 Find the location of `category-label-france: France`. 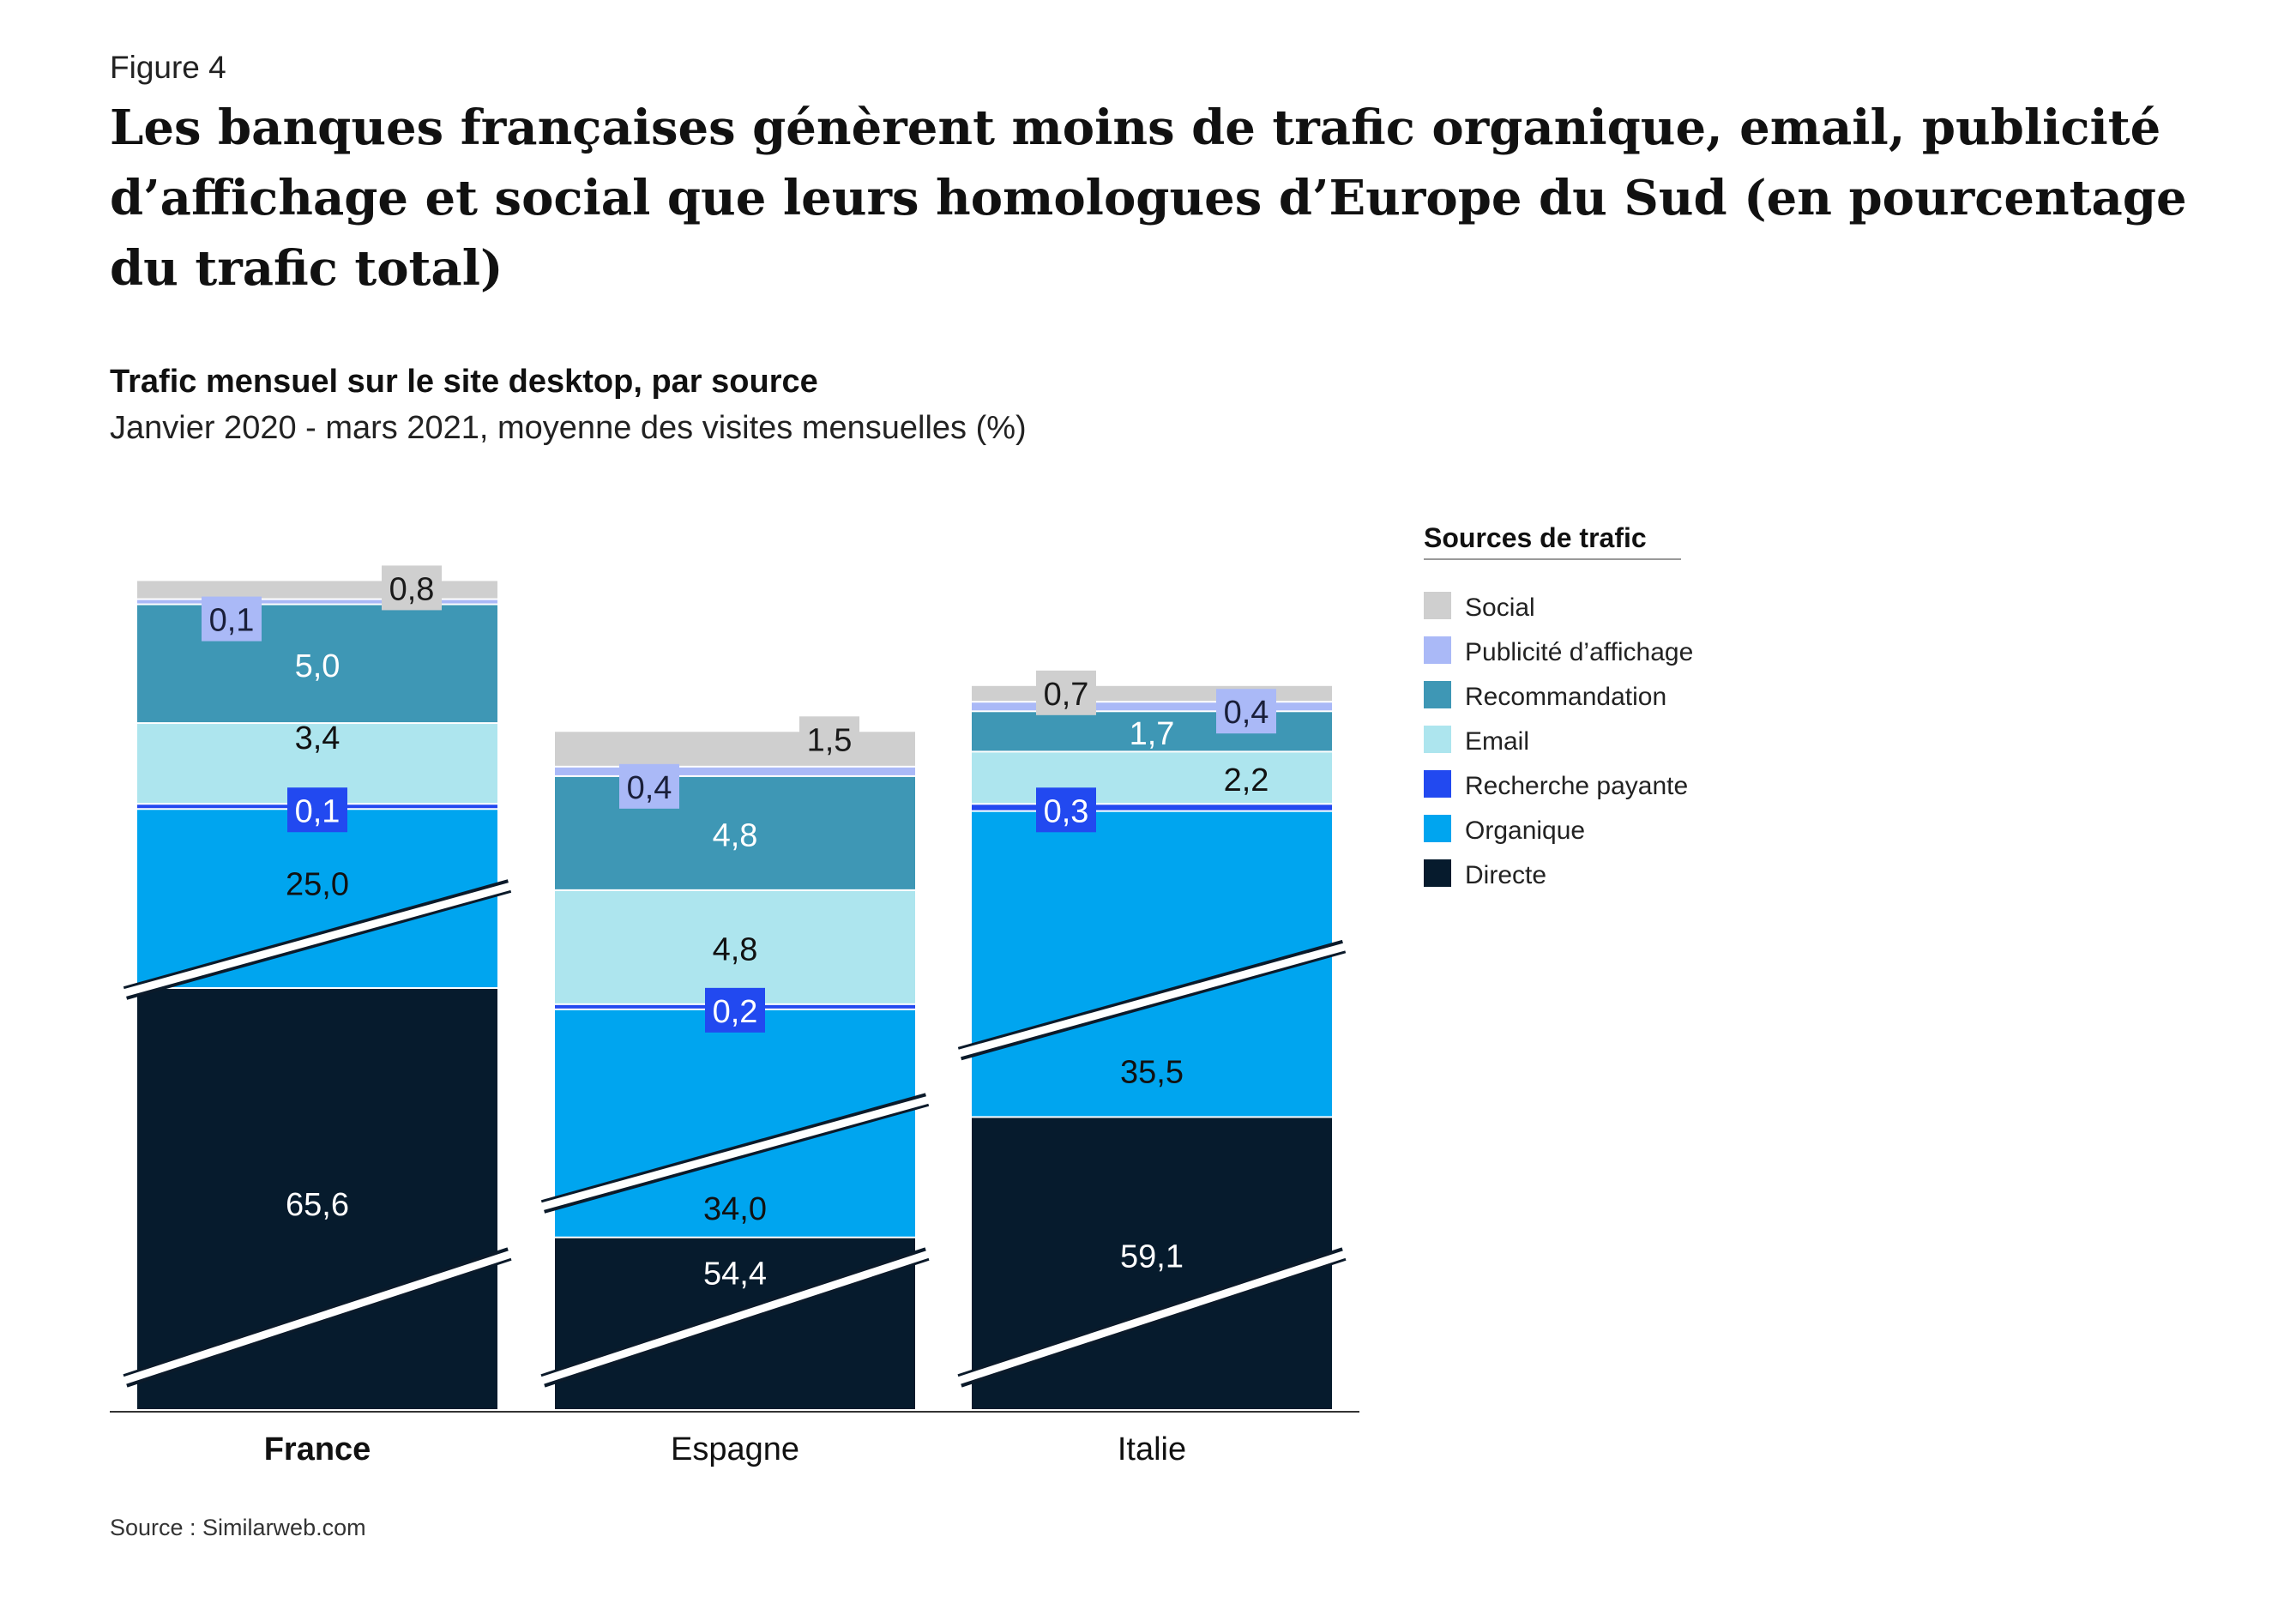

category-label-france: France is located at coordinates (317, 1449).